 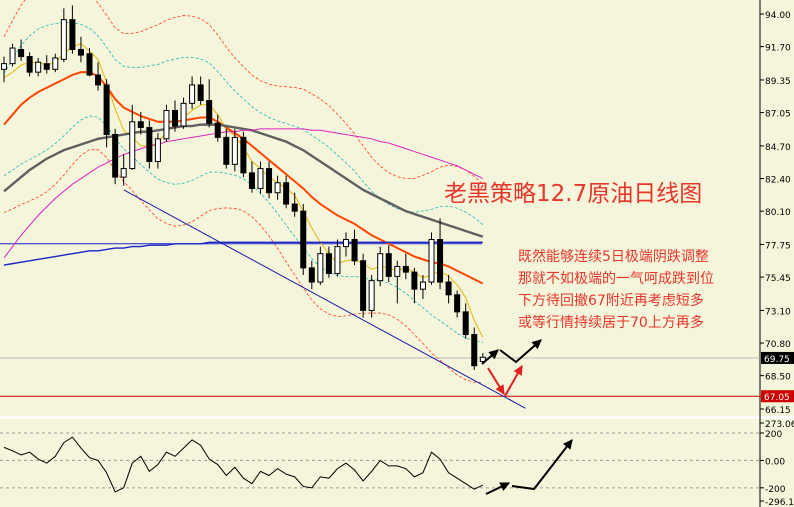 What do you see at coordinates (779, 425) in the screenshot?
I see `osc-tick-label: 273.06` at bounding box center [779, 425].